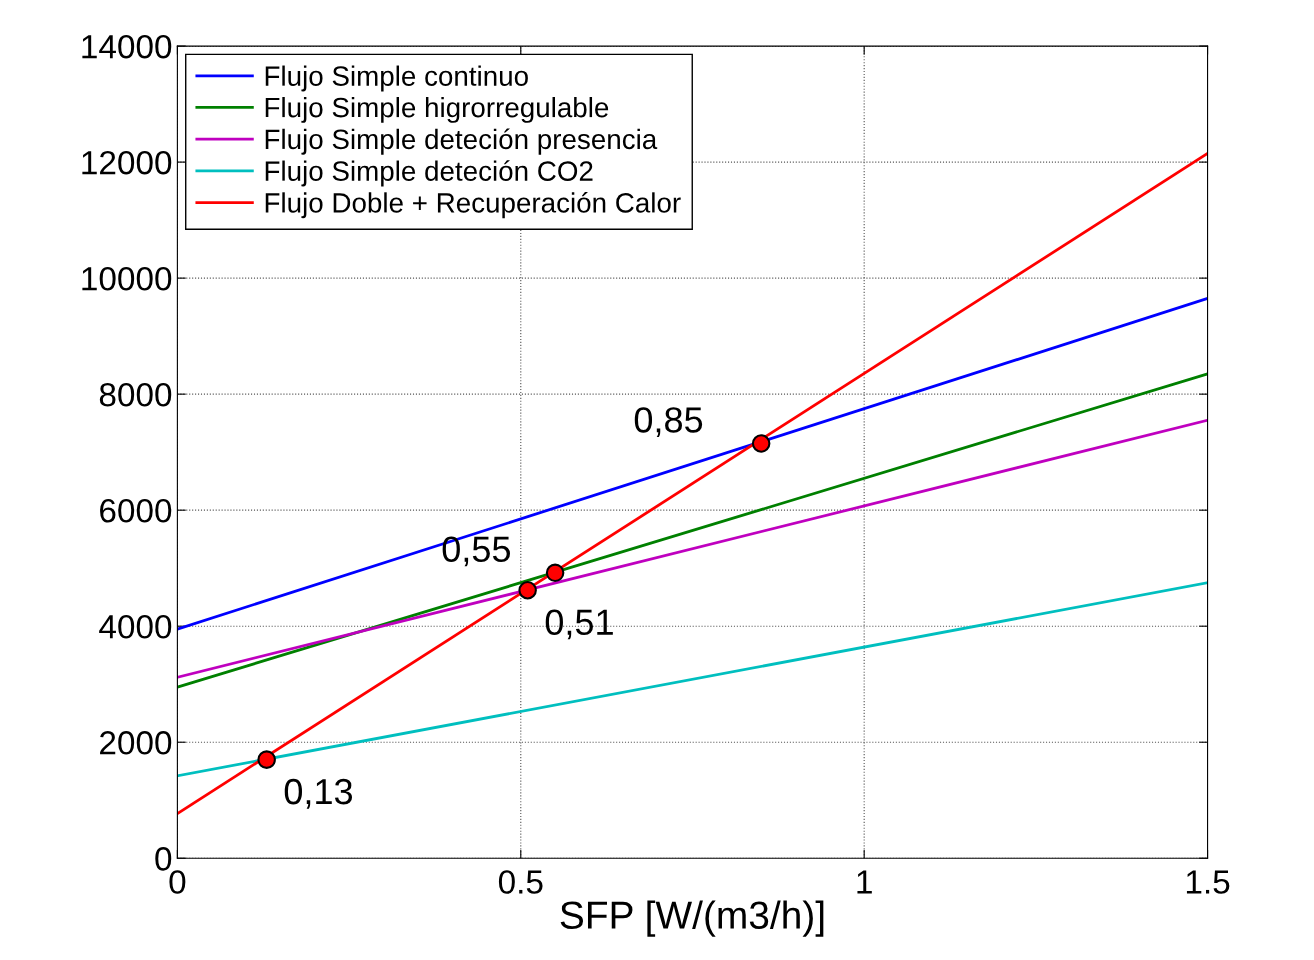 This screenshot has height=960, width=1314. I want to click on x-tick-label: 0.5, so click(520, 882).